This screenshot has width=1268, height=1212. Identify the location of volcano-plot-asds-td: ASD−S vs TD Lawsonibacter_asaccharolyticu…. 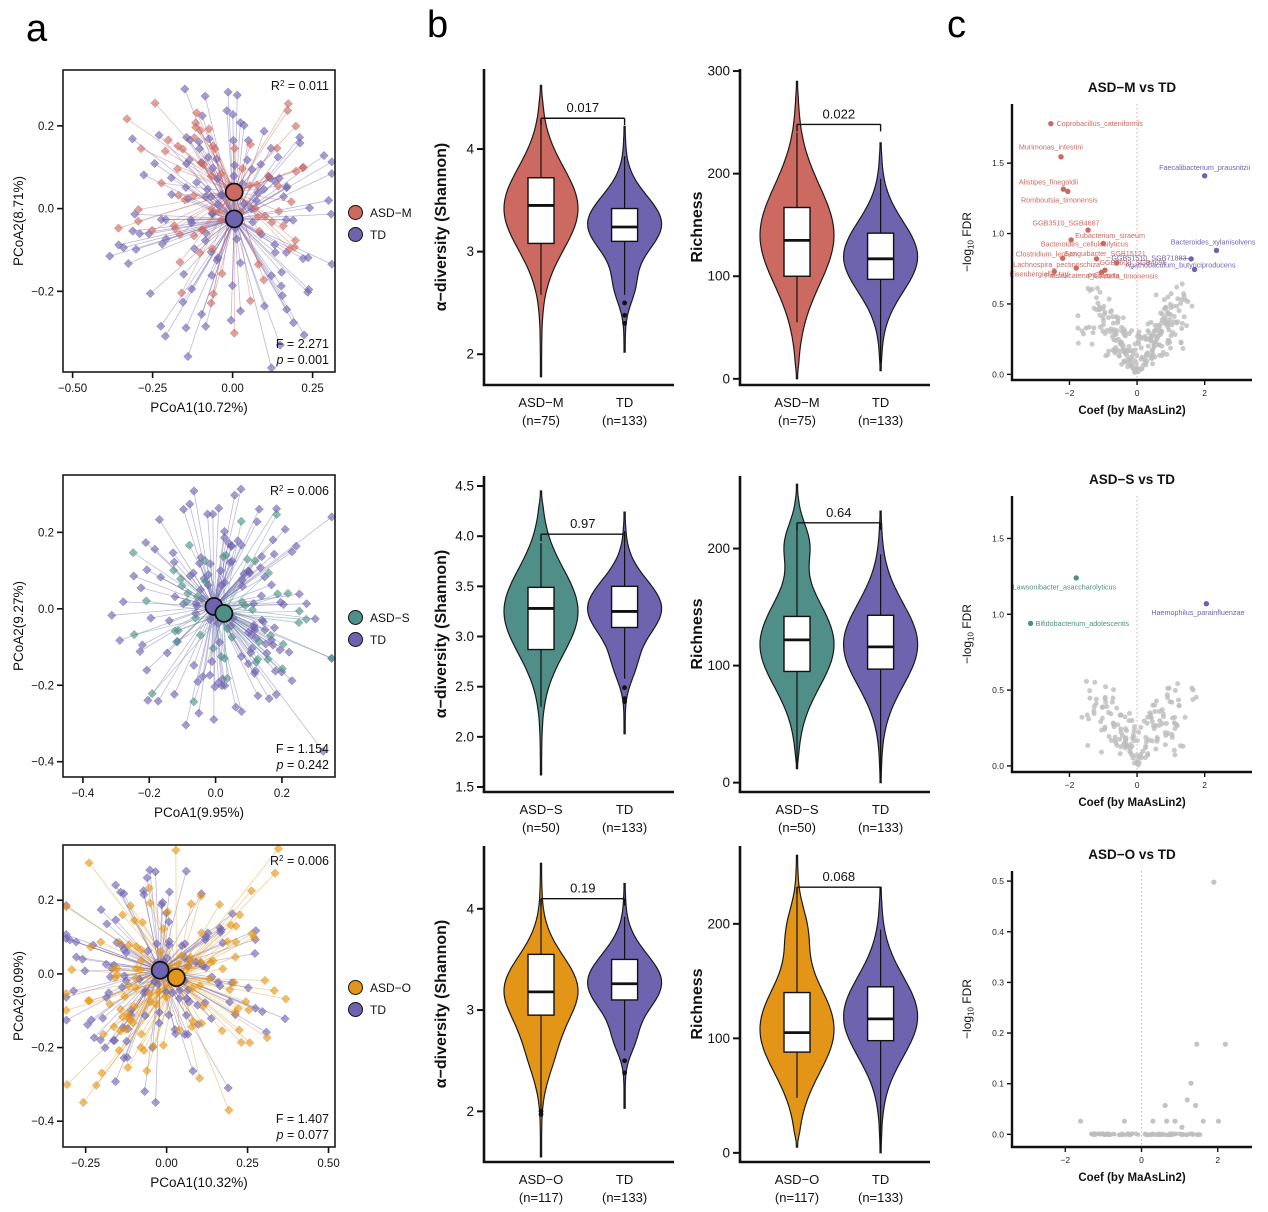
(1111, 647).